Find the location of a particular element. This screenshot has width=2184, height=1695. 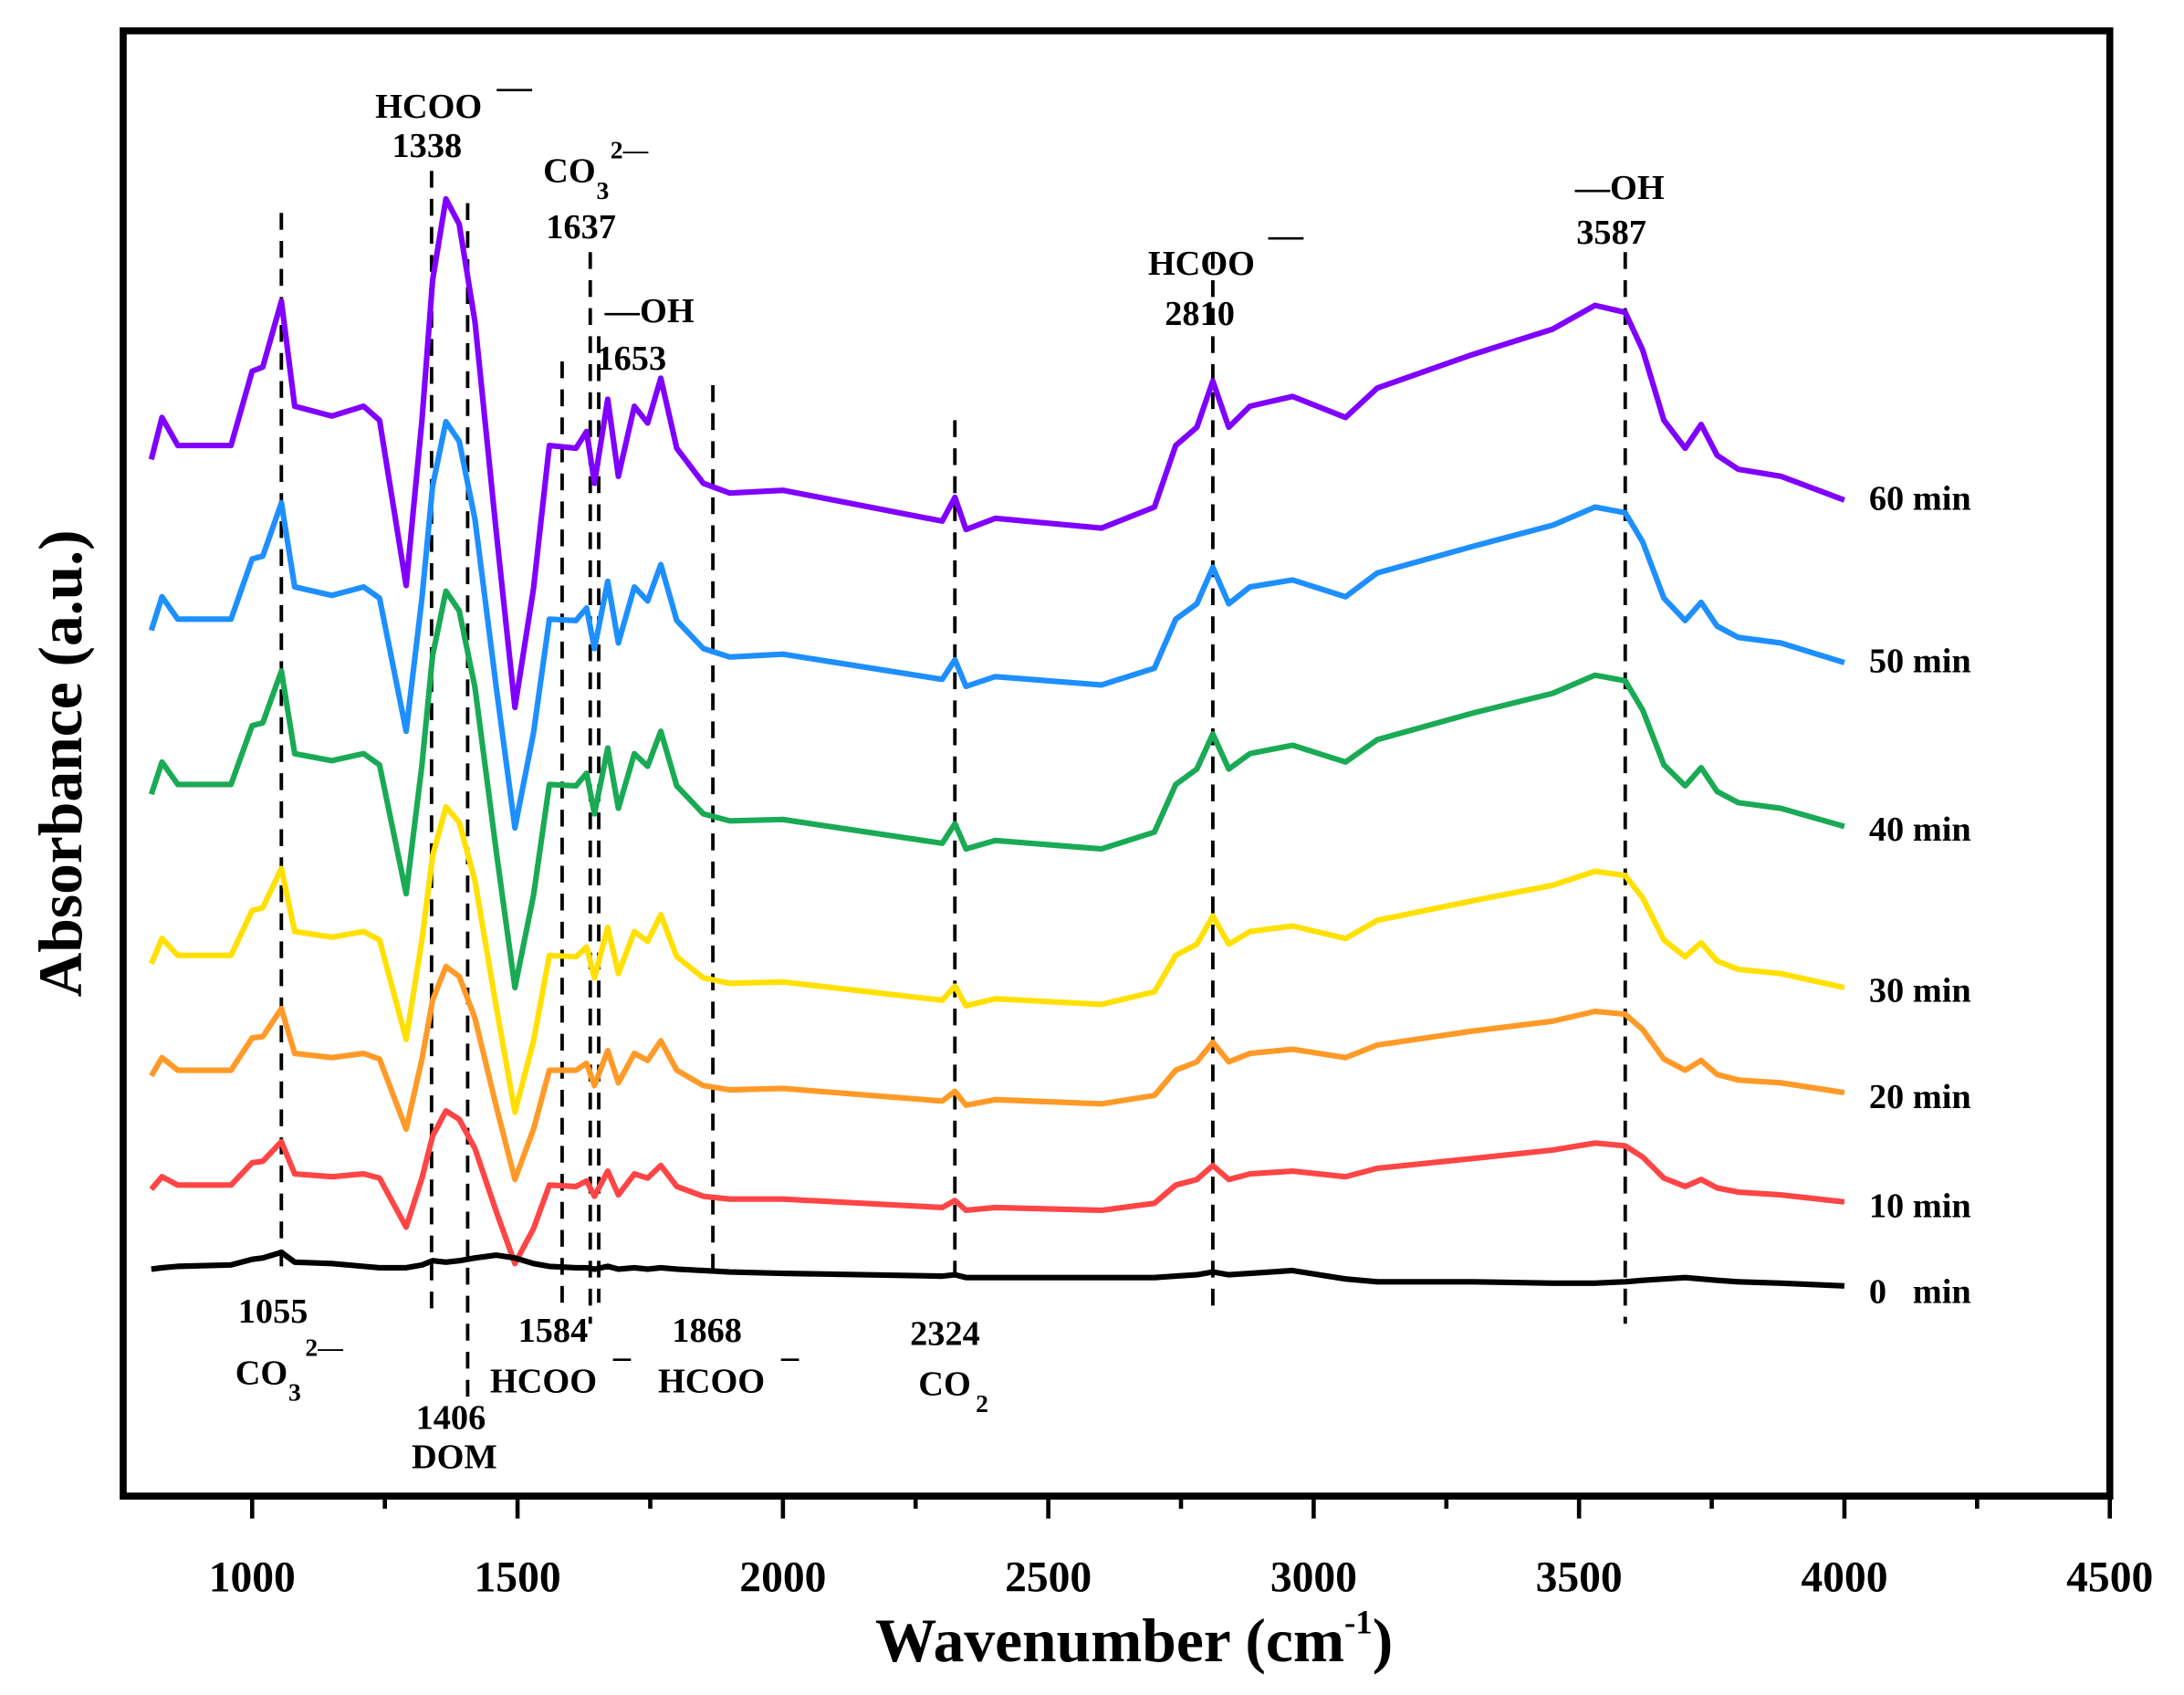

annotation-1653-species: —OH is located at coordinates (649, 311).